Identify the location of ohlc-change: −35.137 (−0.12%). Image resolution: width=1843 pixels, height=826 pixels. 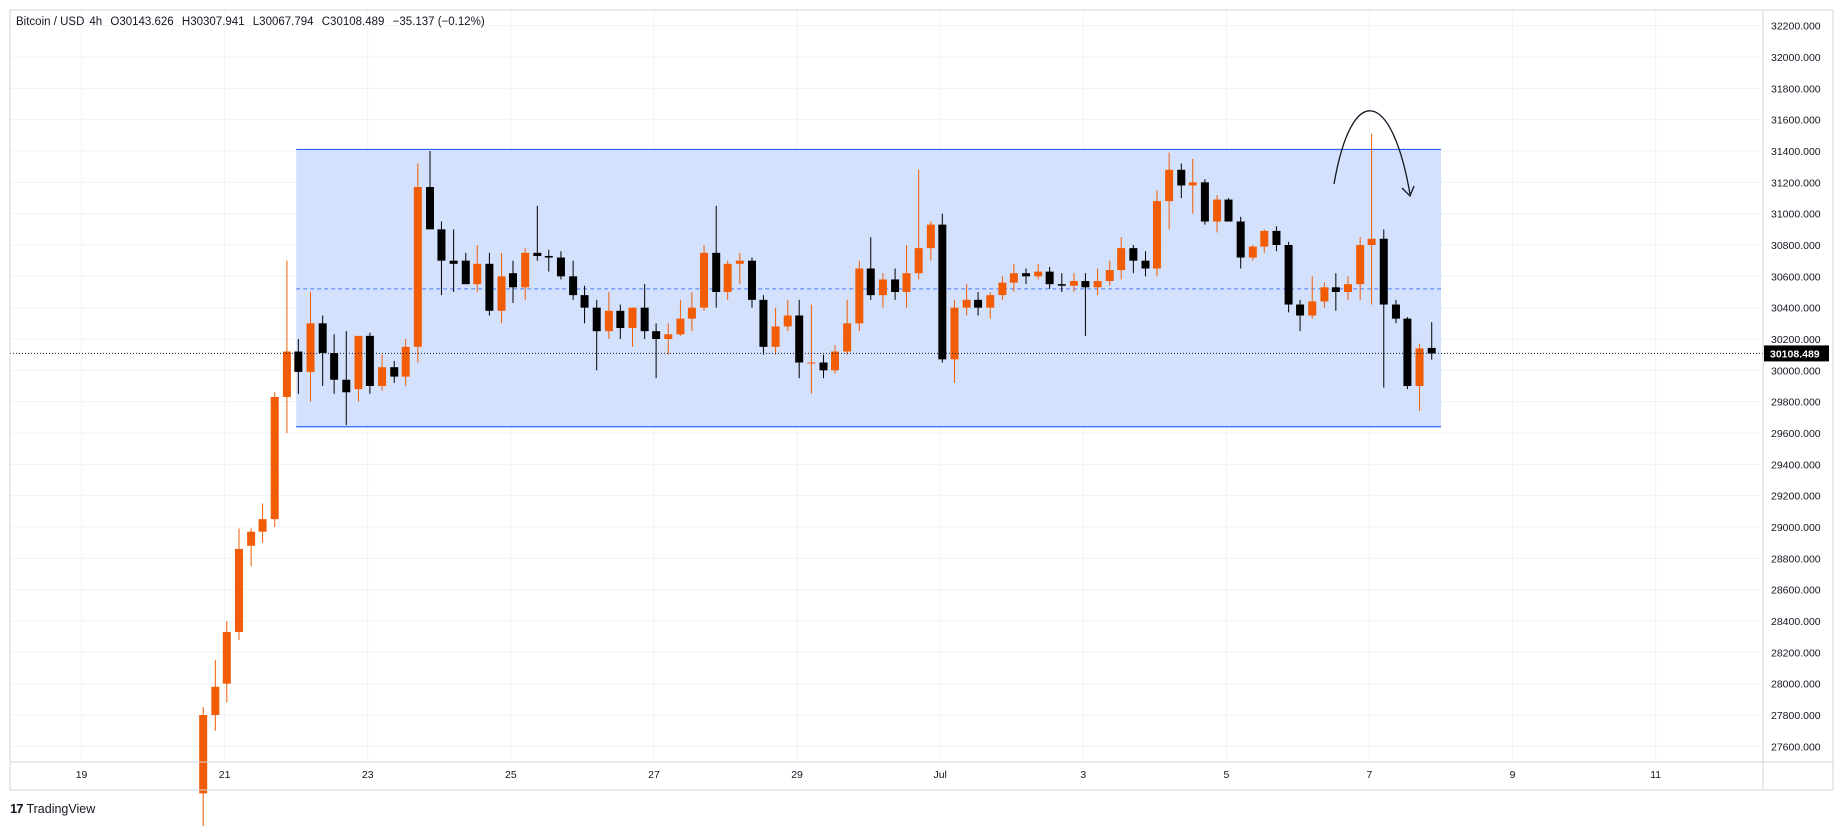
(438, 22).